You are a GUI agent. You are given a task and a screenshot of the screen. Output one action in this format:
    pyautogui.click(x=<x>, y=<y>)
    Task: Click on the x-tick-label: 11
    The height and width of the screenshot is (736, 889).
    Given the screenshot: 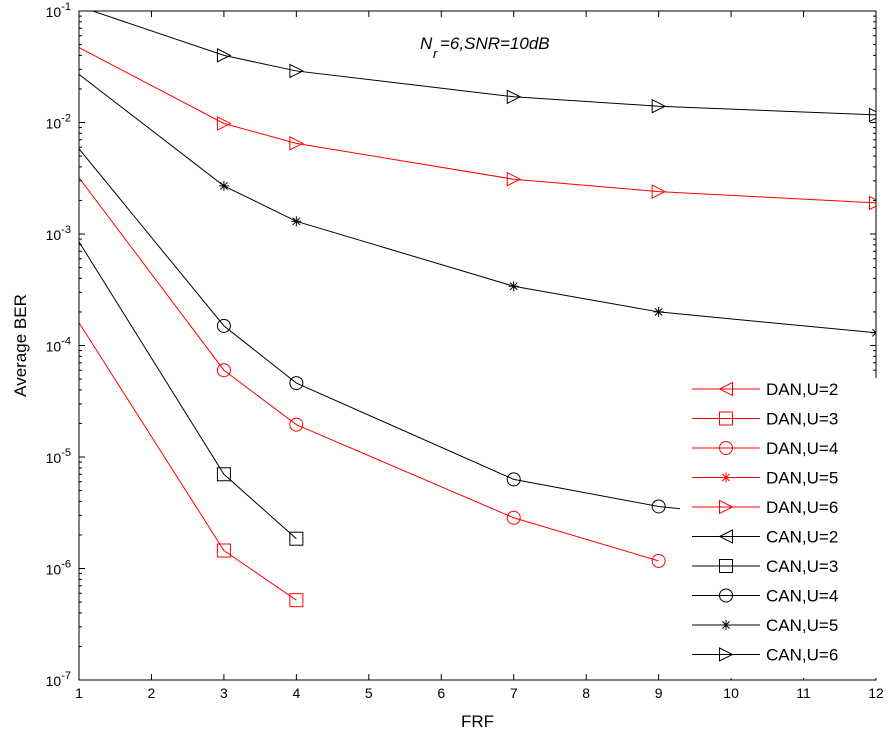 What is the action you would take?
    pyautogui.click(x=803, y=693)
    